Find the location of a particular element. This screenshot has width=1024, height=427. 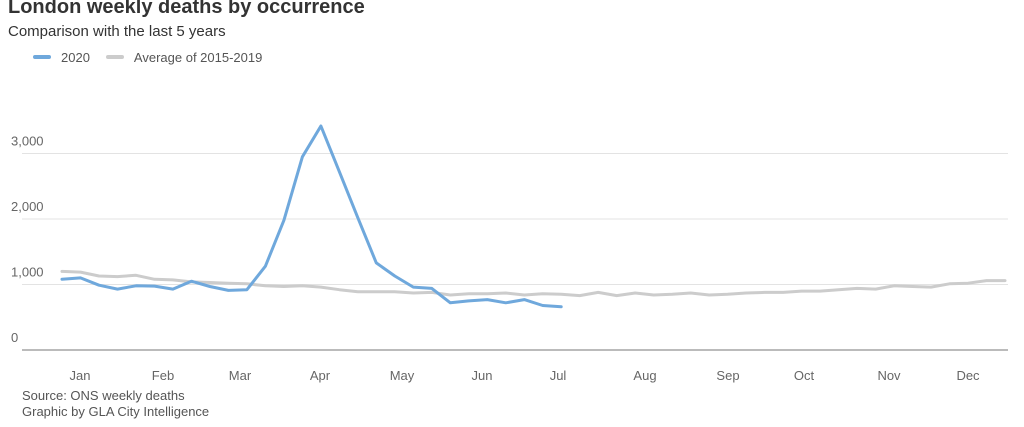

credit-text: Graphic by GLA City Intelligence is located at coordinates (116, 411).